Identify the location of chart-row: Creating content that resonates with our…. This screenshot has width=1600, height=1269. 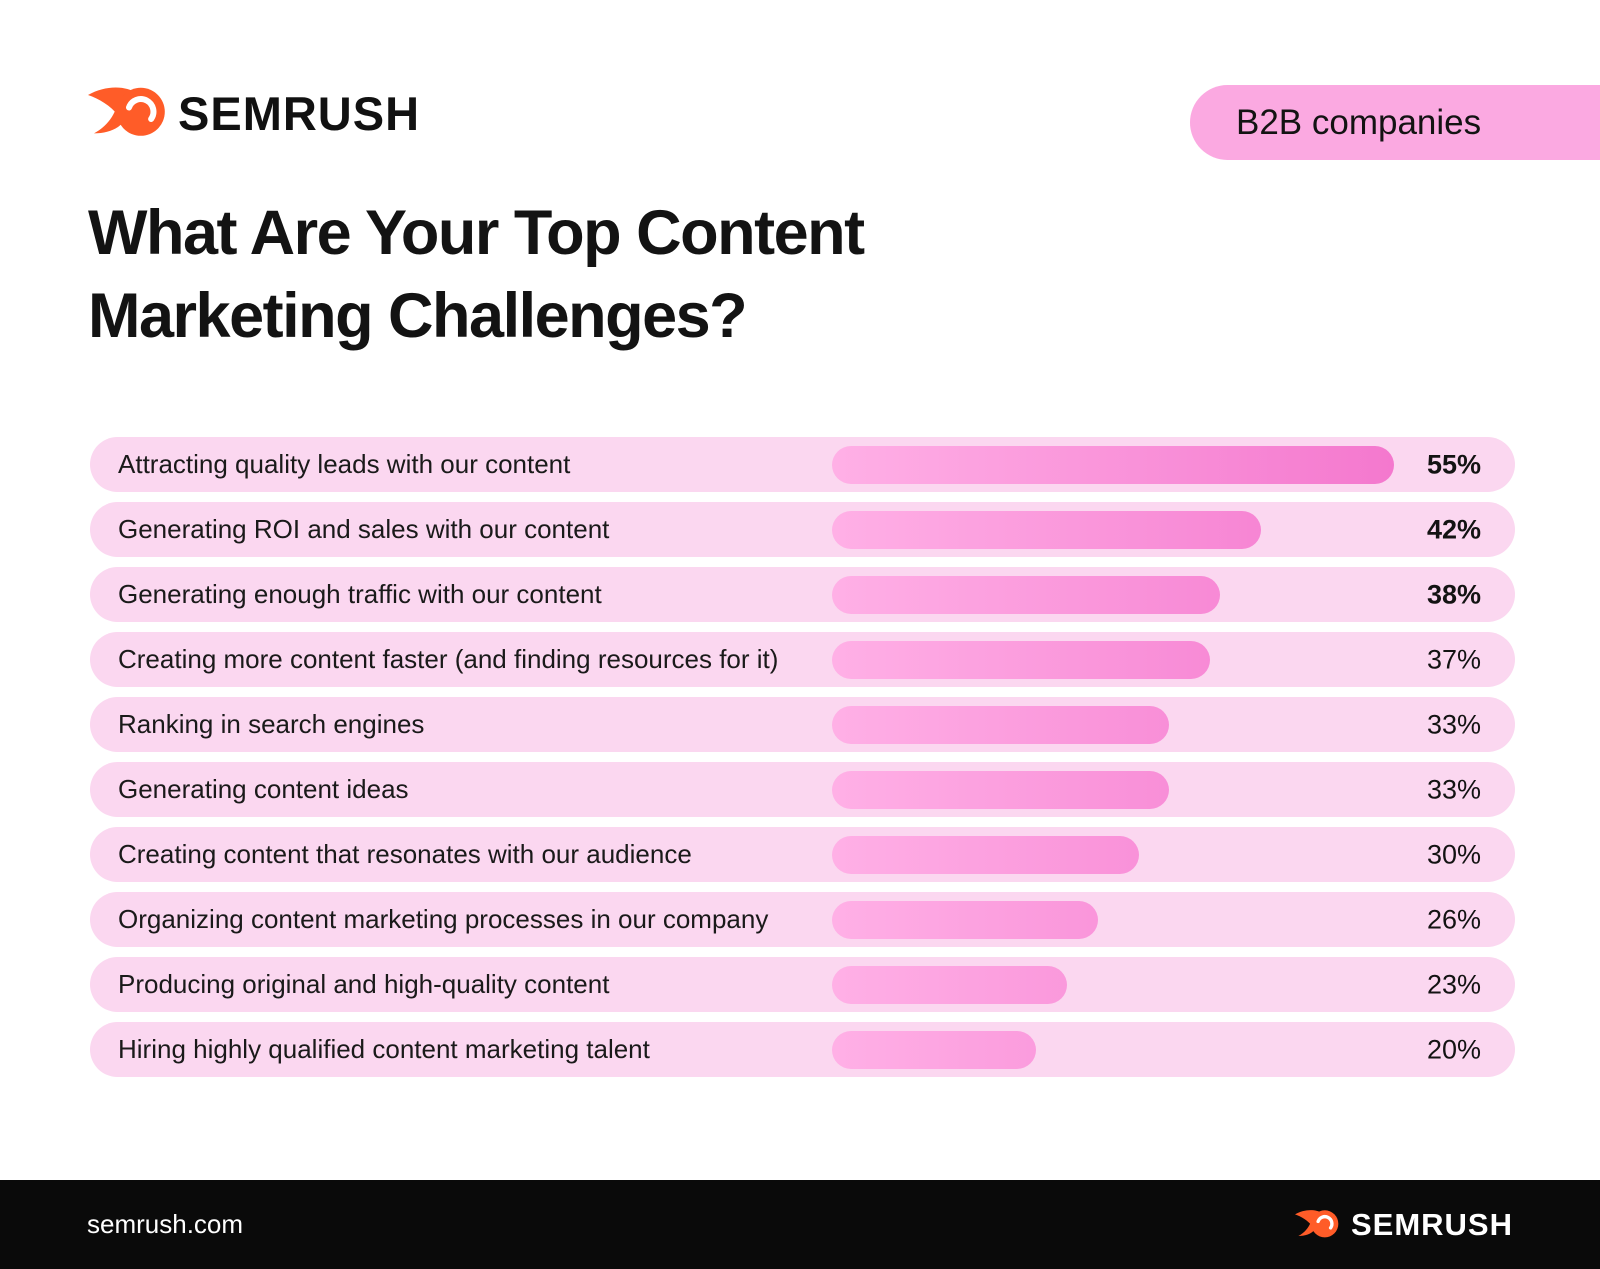
(802, 854).